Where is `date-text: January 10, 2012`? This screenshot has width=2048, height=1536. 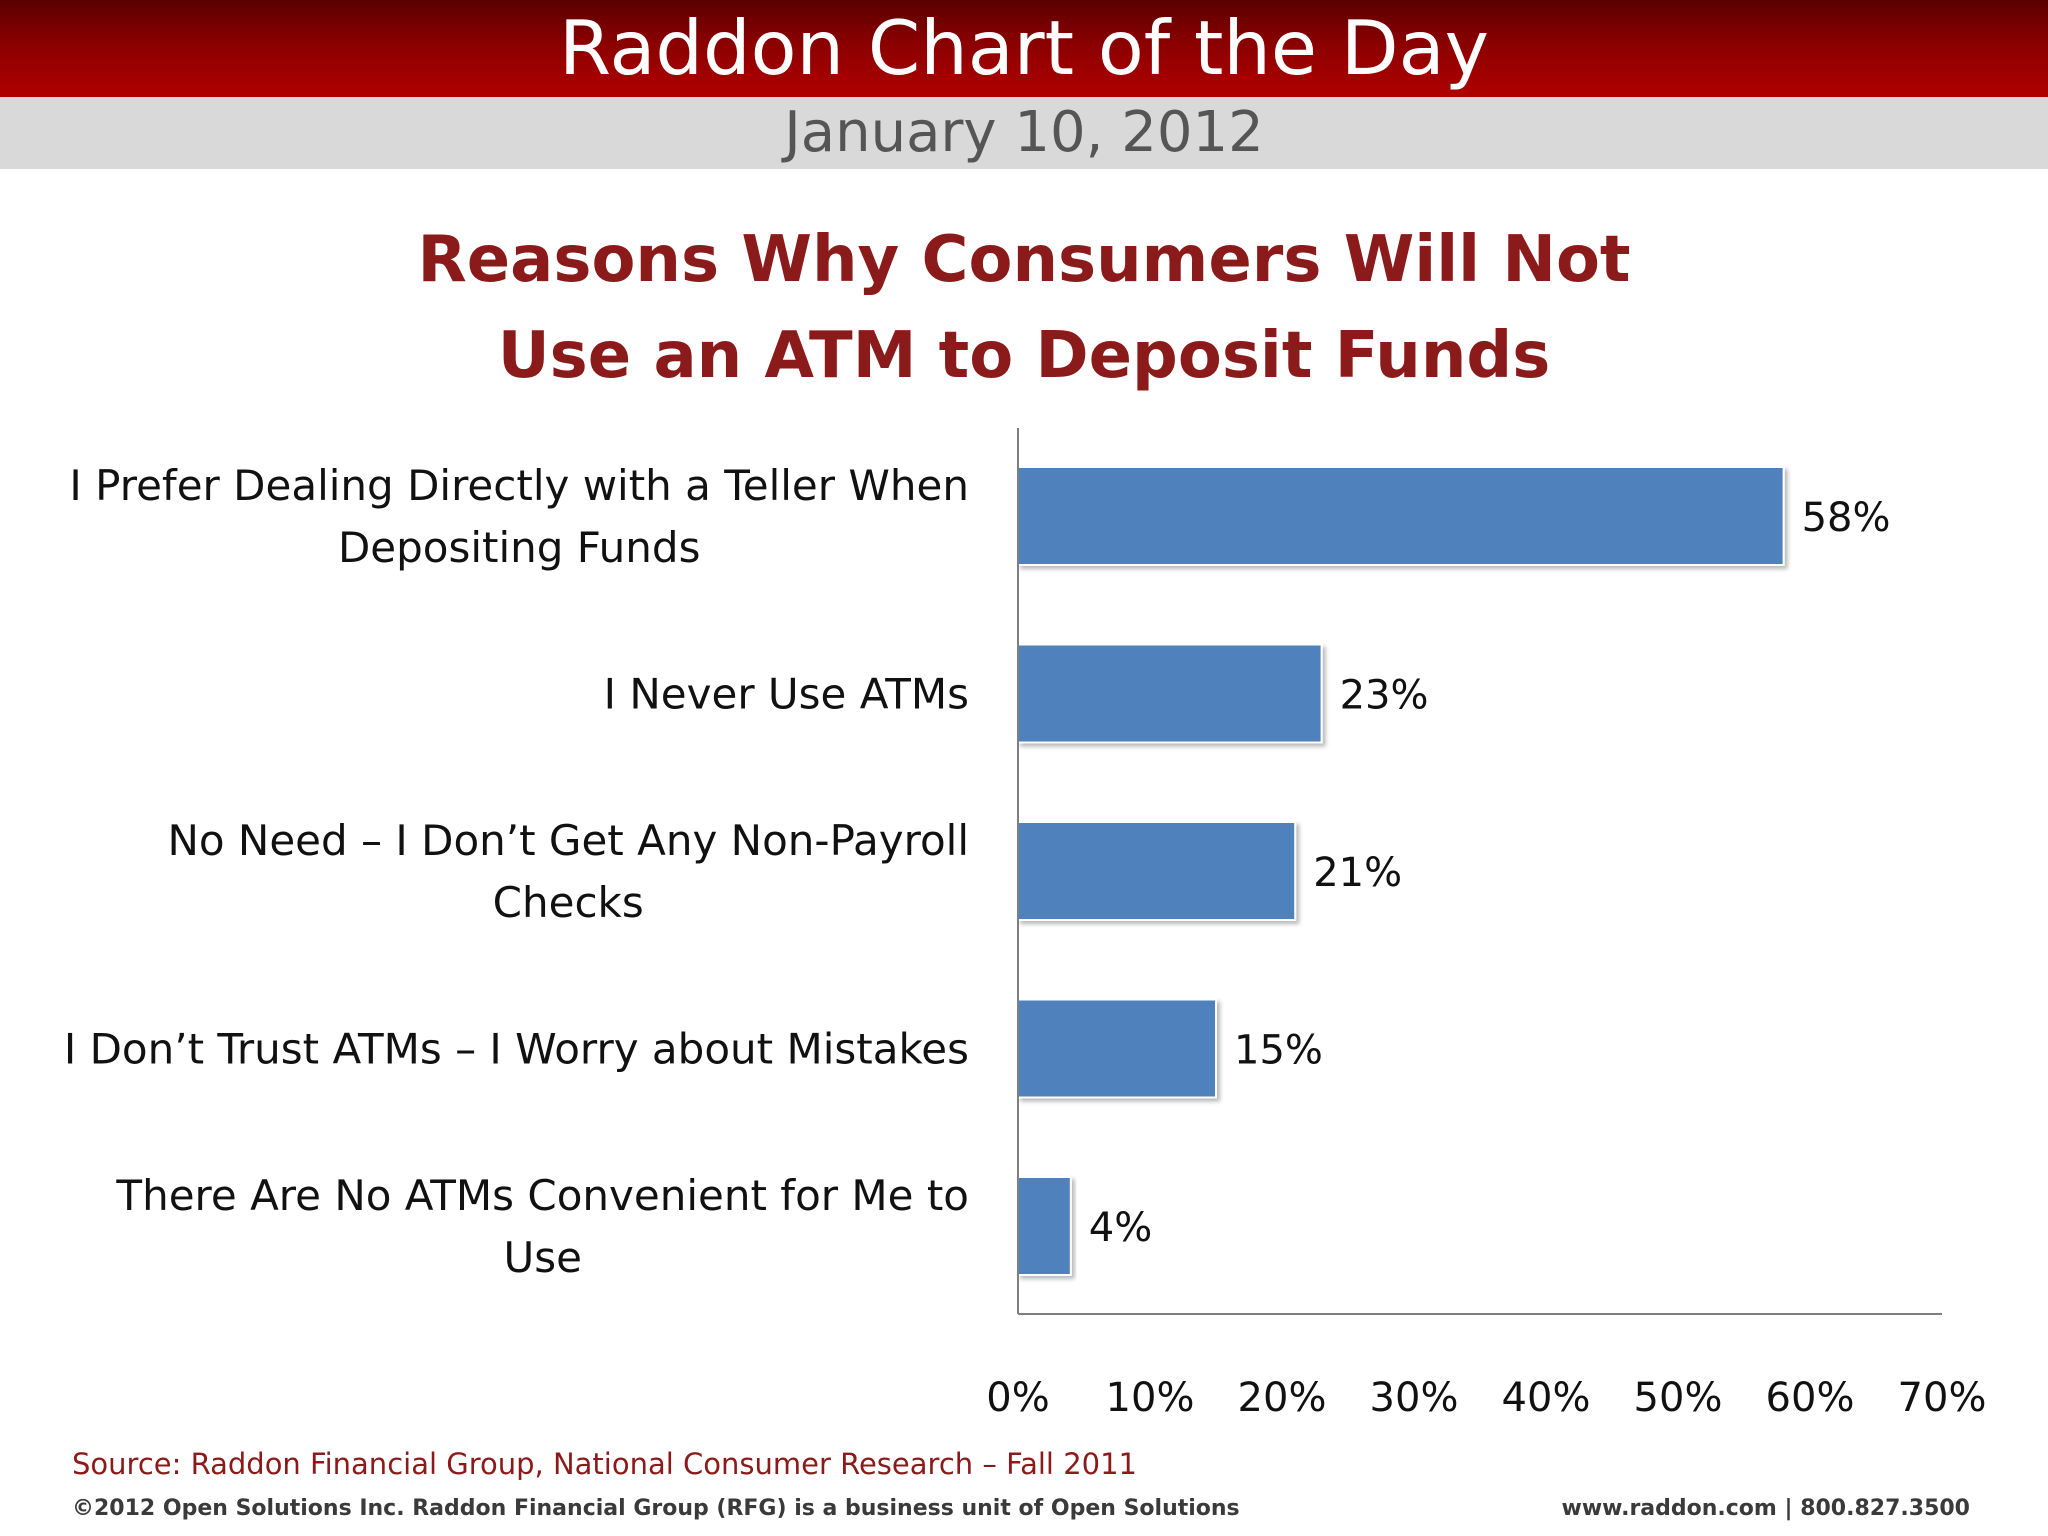 date-text: January 10, 2012 is located at coordinates (1024, 132).